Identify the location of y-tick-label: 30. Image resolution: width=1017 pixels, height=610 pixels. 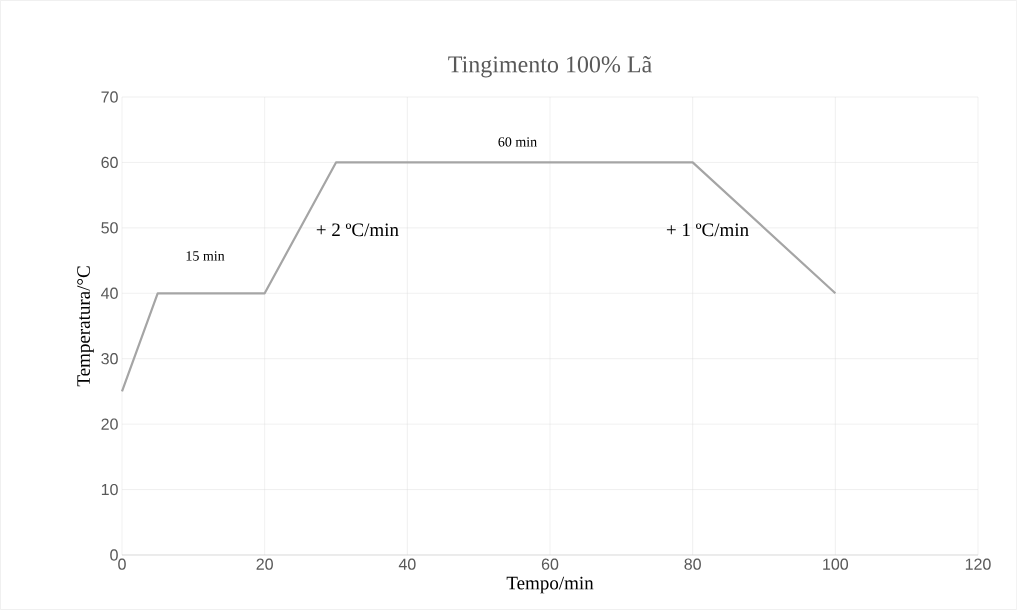
(109, 359).